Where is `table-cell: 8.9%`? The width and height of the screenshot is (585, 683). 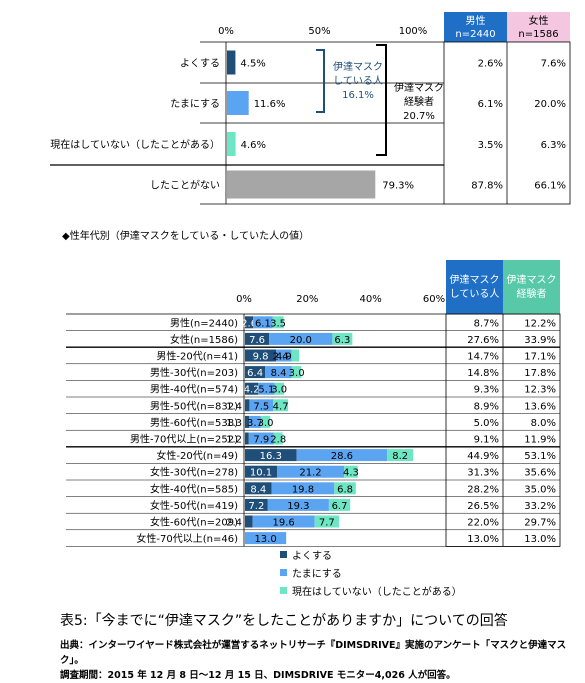 table-cell: 8.9% is located at coordinates (486, 406).